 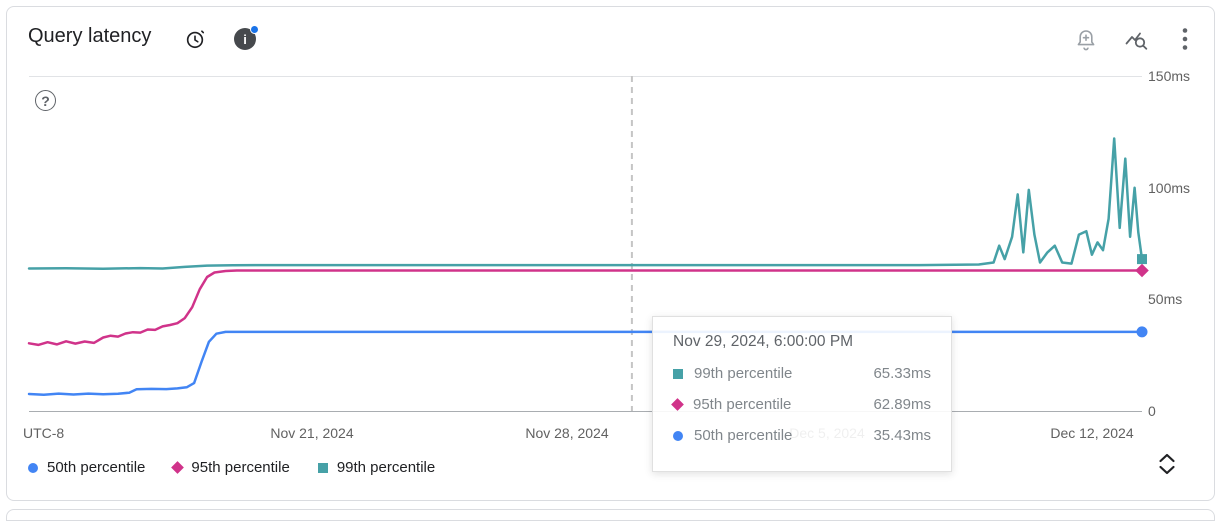 I want to click on vertical-dots-icon, so click(x=1185, y=39).